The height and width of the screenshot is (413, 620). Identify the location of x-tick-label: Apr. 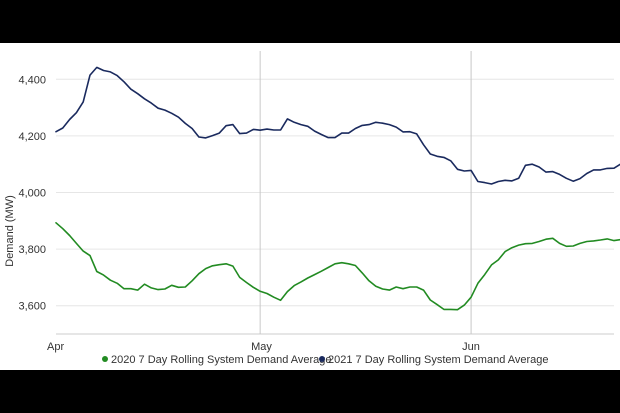
(55, 347).